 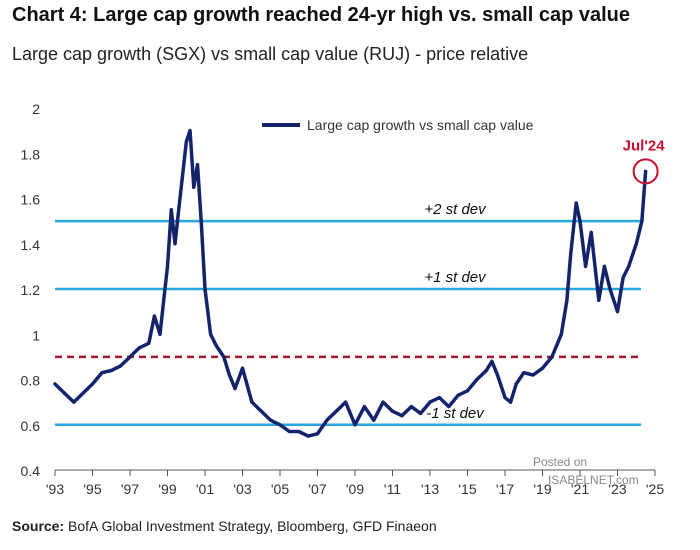 What do you see at coordinates (455, 277) in the screenshot?
I see `st-dev-label: +1 st dev` at bounding box center [455, 277].